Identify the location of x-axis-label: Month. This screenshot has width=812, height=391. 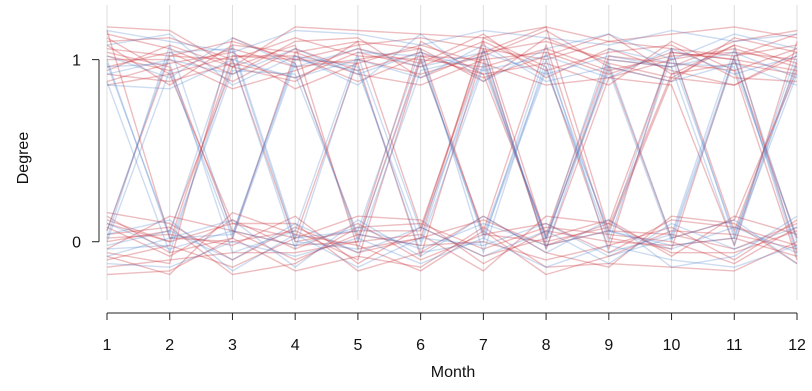
(453, 372).